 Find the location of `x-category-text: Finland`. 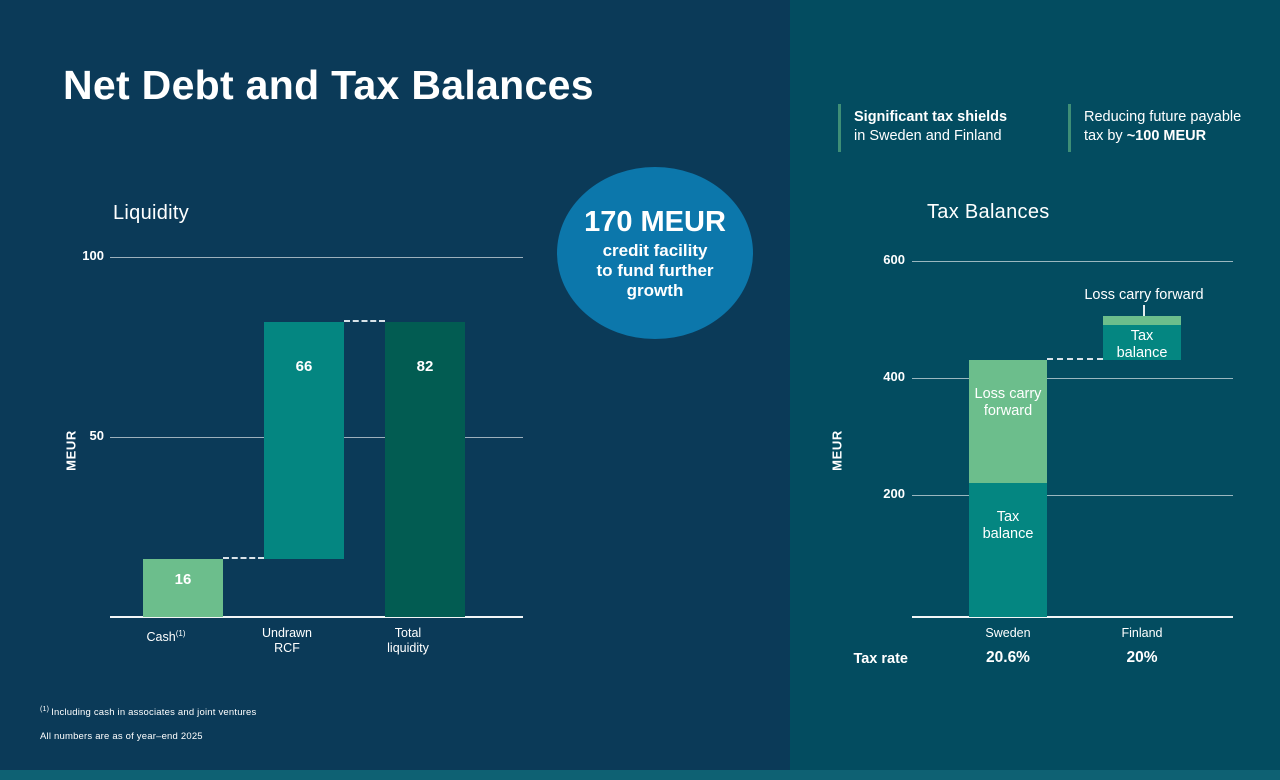

x-category-text: Finland is located at coordinates (1142, 633).